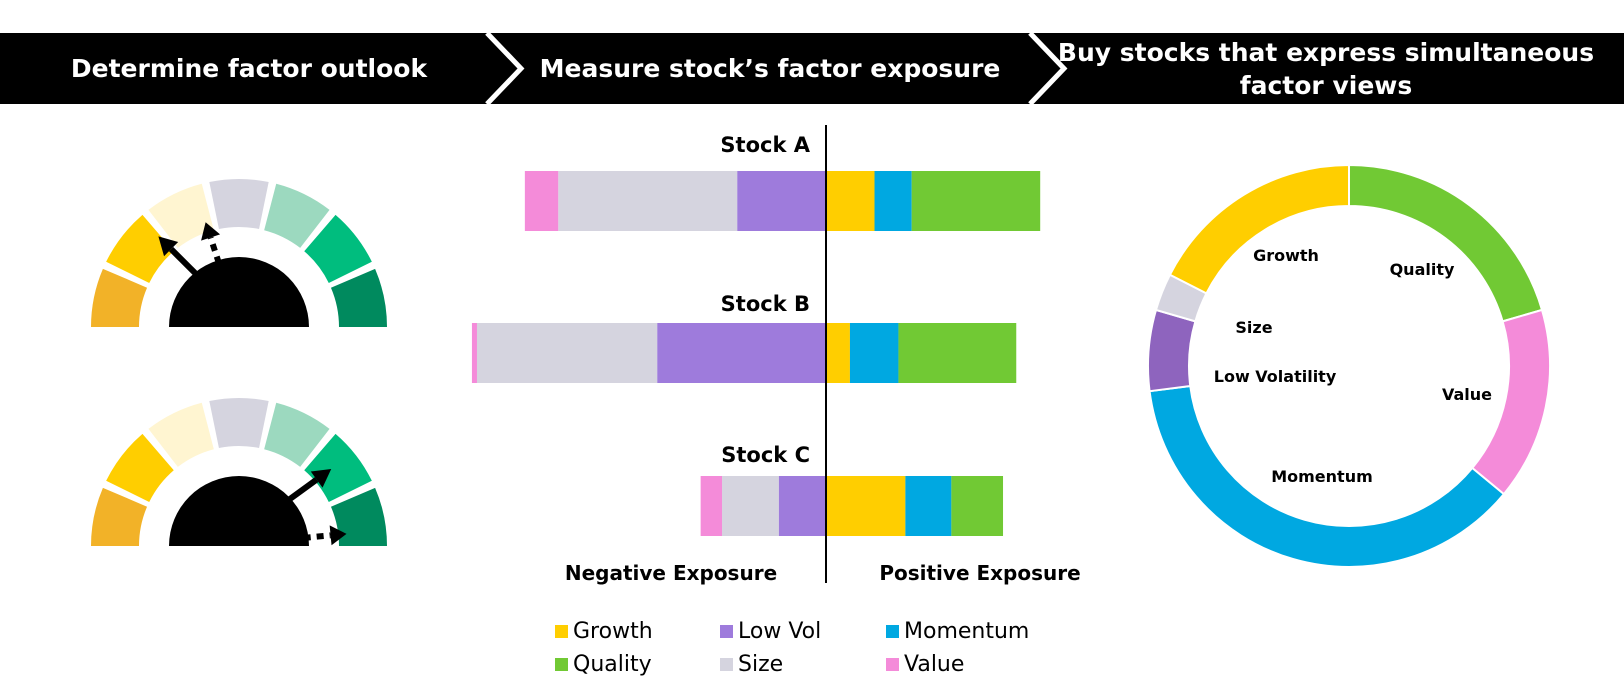  Describe the element at coordinates (239, 292) in the screenshot. I see `gauge-1-hub` at that location.